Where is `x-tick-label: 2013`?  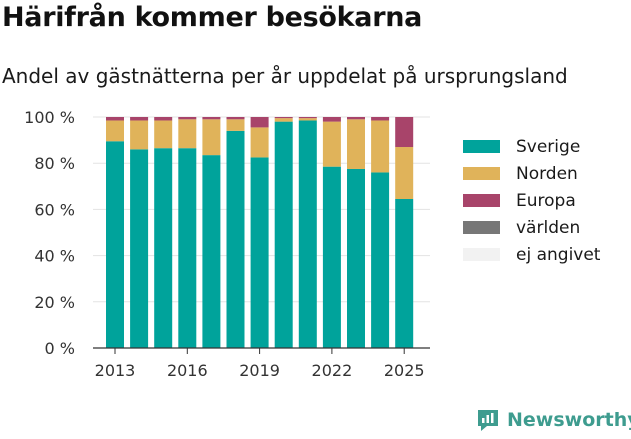
x-tick-label: 2013 is located at coordinates (115, 370).